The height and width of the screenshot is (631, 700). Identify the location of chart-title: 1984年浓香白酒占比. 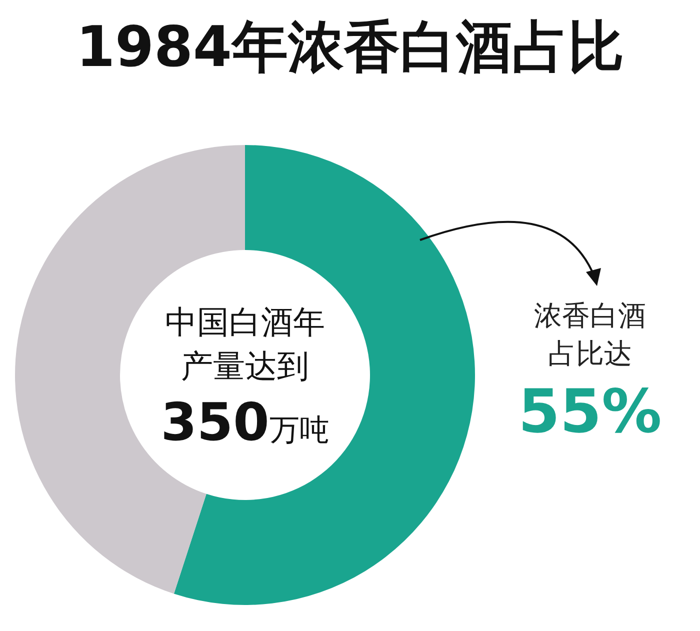
(350, 47).